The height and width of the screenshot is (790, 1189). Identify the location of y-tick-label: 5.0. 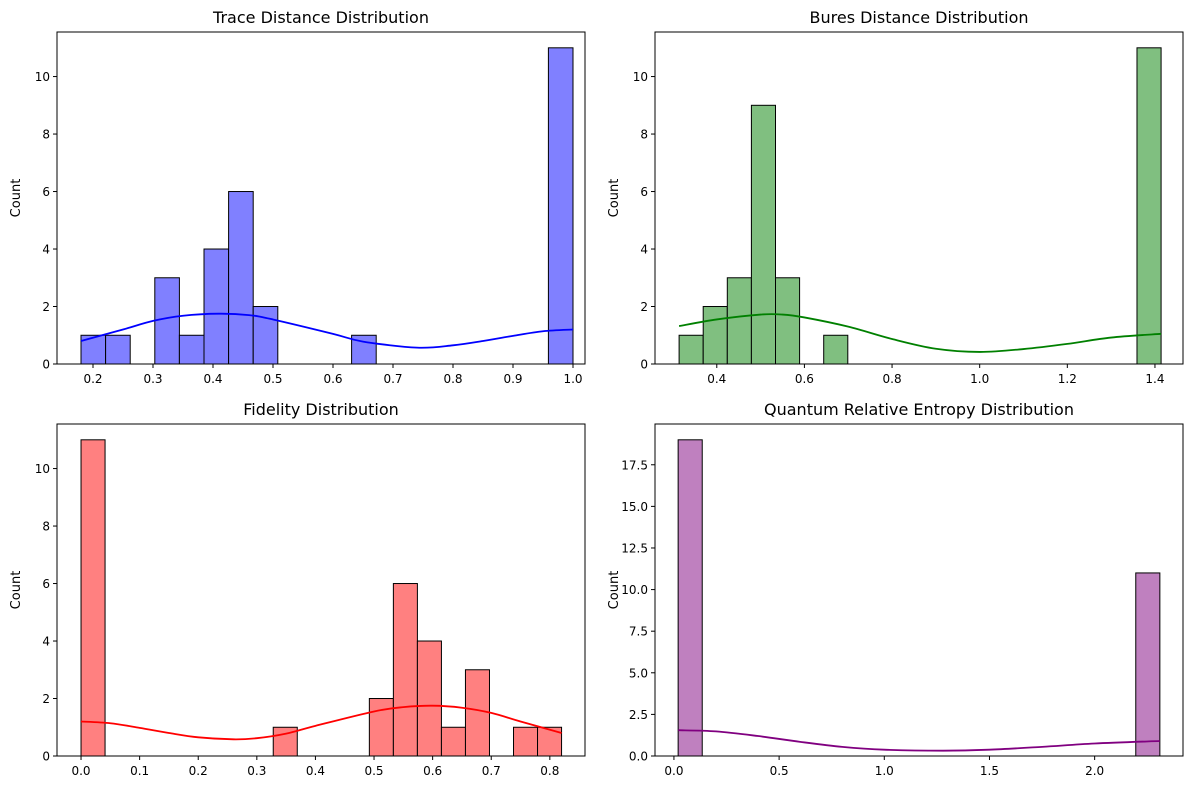
(638, 673).